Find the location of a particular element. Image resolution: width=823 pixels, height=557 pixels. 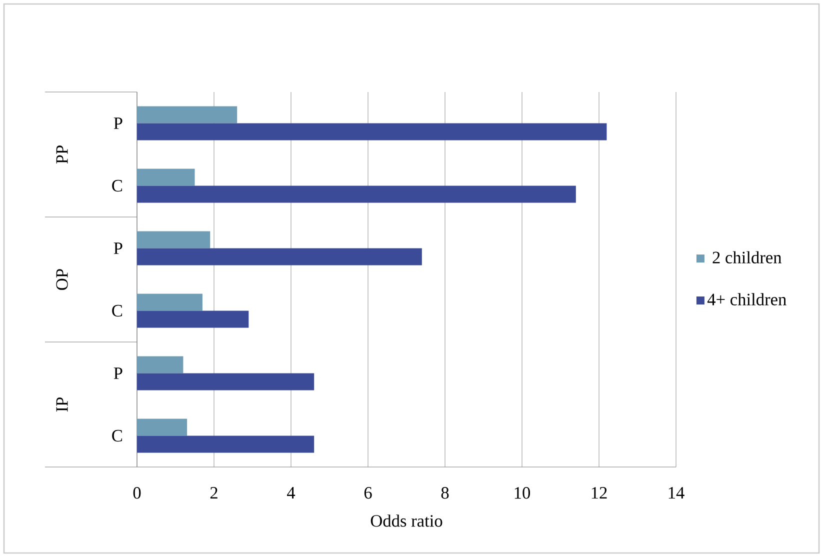

x-axis-title: Odds ratio is located at coordinates (406, 520).